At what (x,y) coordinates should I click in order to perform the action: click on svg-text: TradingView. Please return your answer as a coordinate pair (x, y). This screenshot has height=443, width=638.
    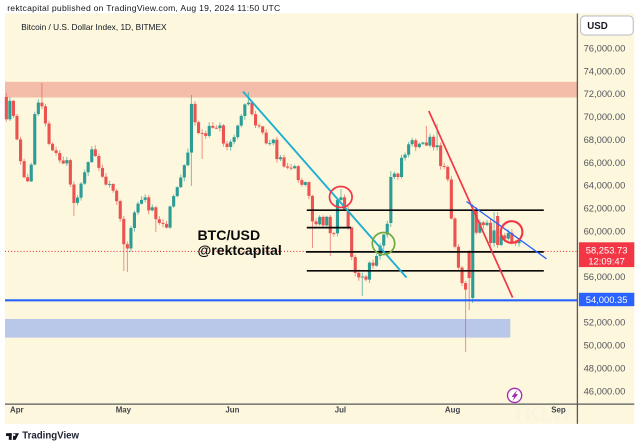
    Looking at the image, I should click on (50, 435).